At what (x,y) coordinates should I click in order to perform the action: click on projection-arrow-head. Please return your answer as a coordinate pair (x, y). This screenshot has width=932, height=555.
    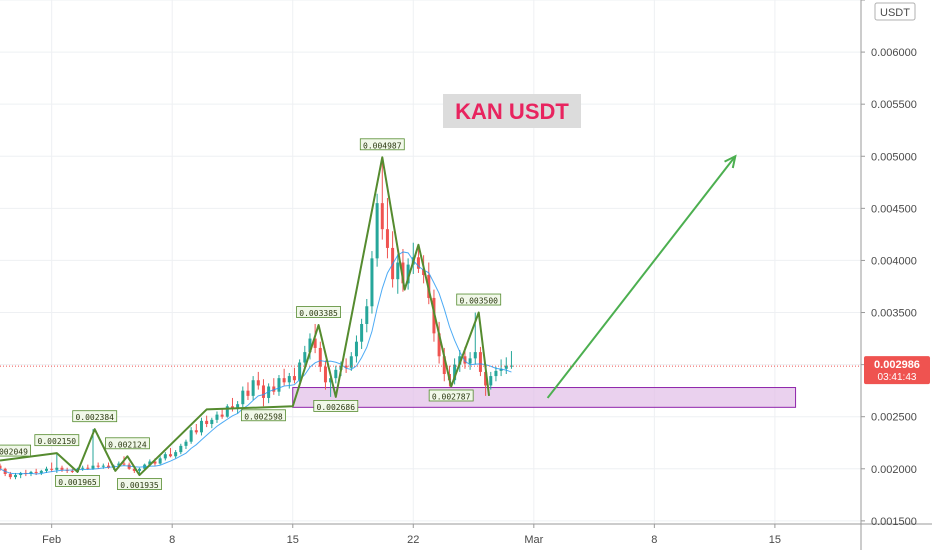
    Looking at the image, I should click on (730, 161).